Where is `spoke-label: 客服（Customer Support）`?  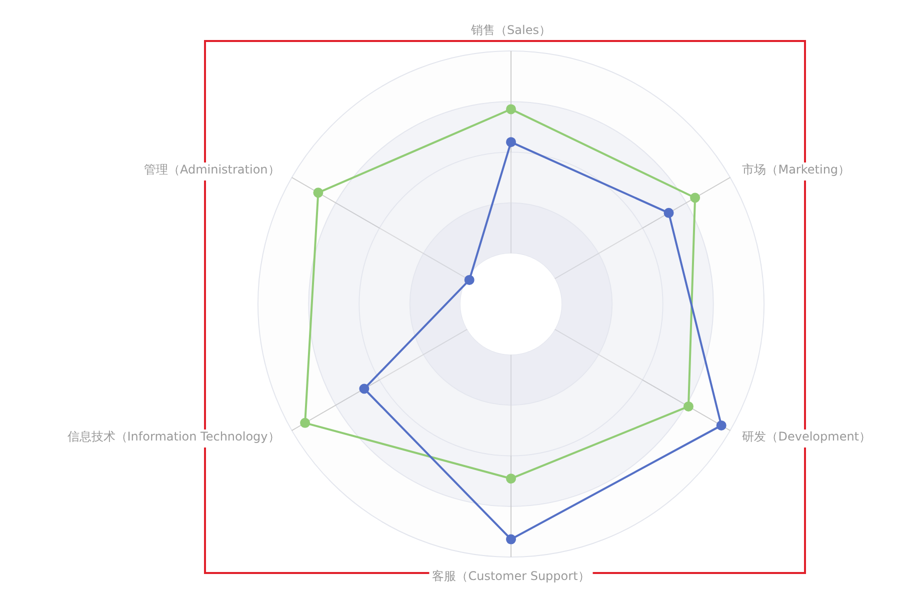 spoke-label: 客服（Customer Support） is located at coordinates (511, 576).